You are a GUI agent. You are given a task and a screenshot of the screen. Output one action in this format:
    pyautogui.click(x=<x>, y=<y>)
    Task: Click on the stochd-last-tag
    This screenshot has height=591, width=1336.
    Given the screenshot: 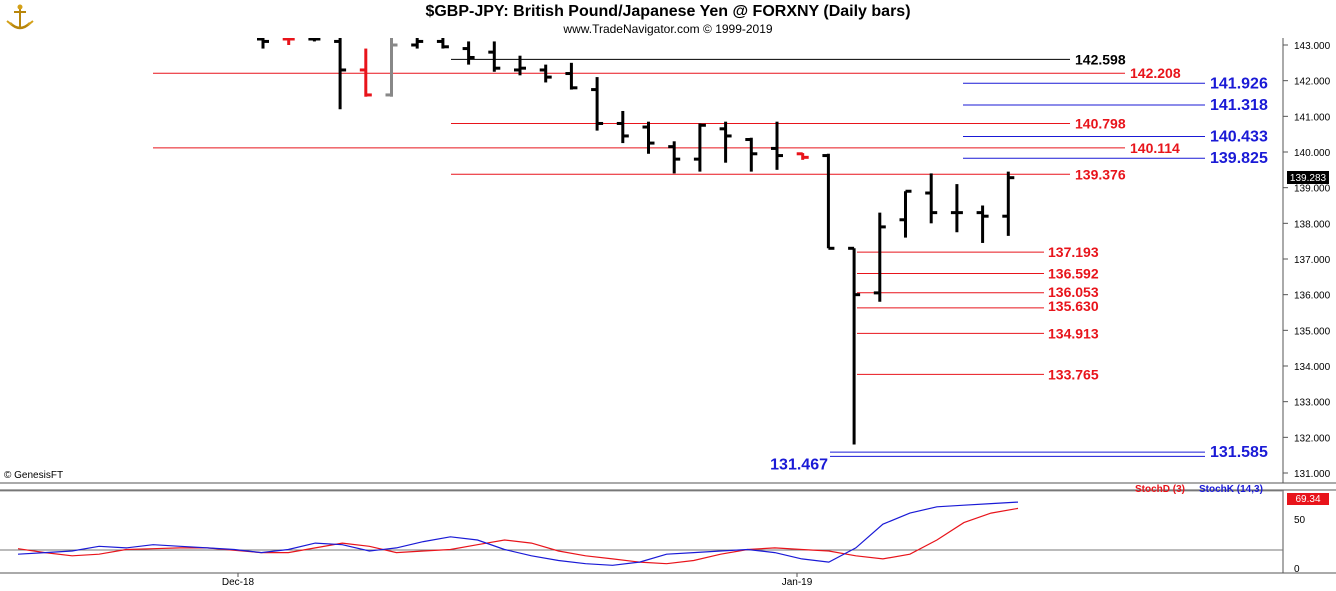 What is the action you would take?
    pyautogui.click(x=1308, y=499)
    